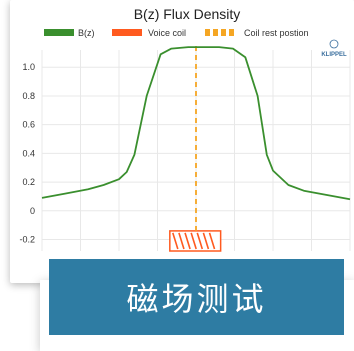 The image size is (354, 351). Describe the element at coordinates (32, 211) in the screenshot. I see `y-tick-label: 0` at that location.